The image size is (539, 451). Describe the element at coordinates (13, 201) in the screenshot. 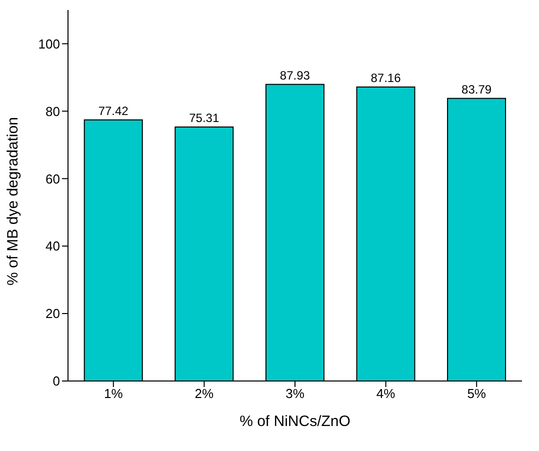

I see `y-axis-title: % of MB dye degradation` at that location.